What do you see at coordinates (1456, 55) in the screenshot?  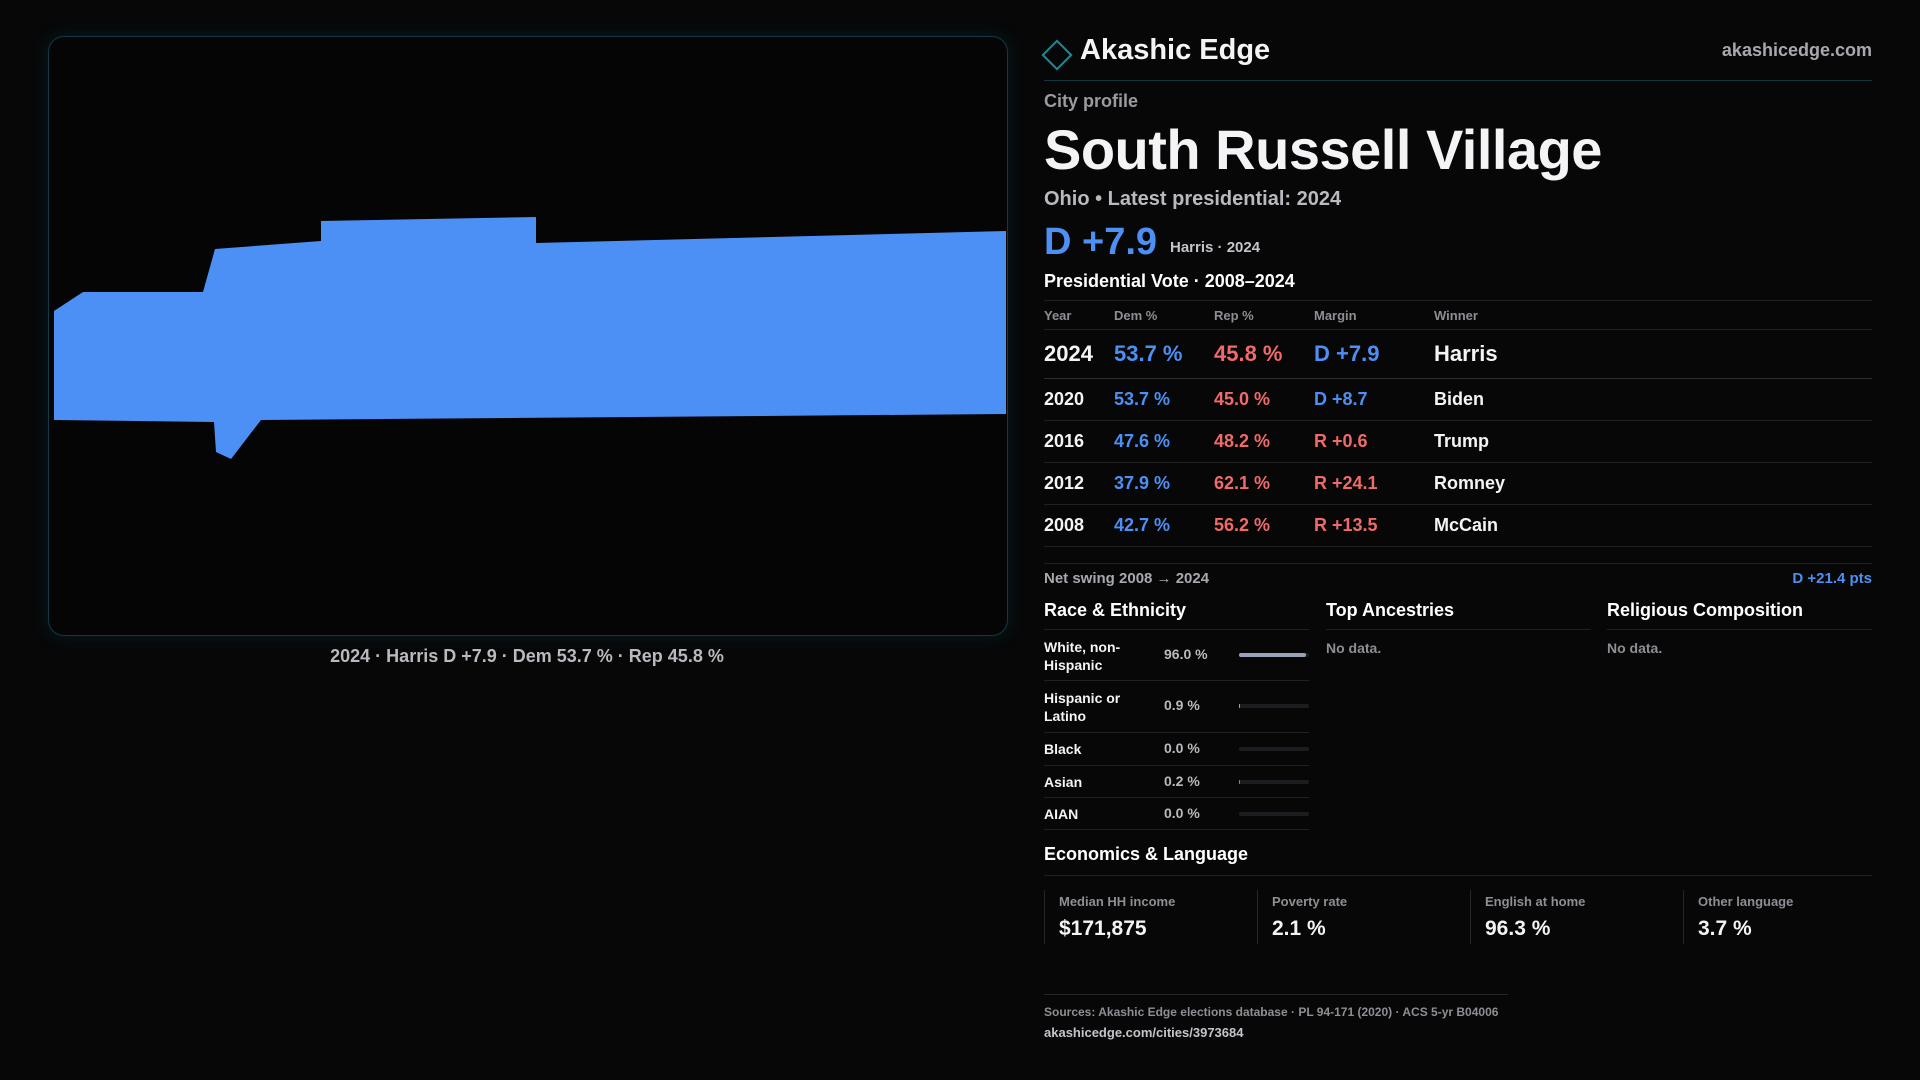 I see `brand-header: Akashic Edge akashicedge.com` at bounding box center [1456, 55].